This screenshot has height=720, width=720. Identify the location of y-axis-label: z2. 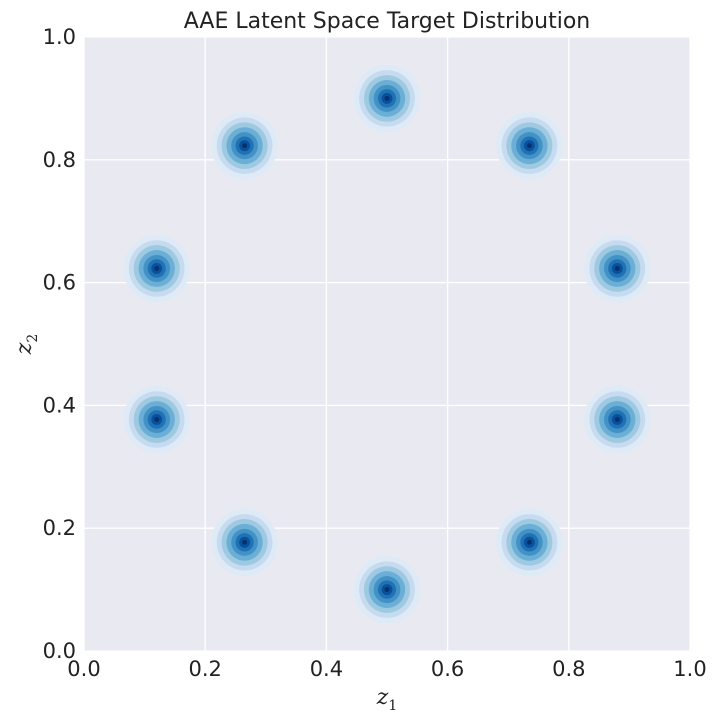
(26, 345).